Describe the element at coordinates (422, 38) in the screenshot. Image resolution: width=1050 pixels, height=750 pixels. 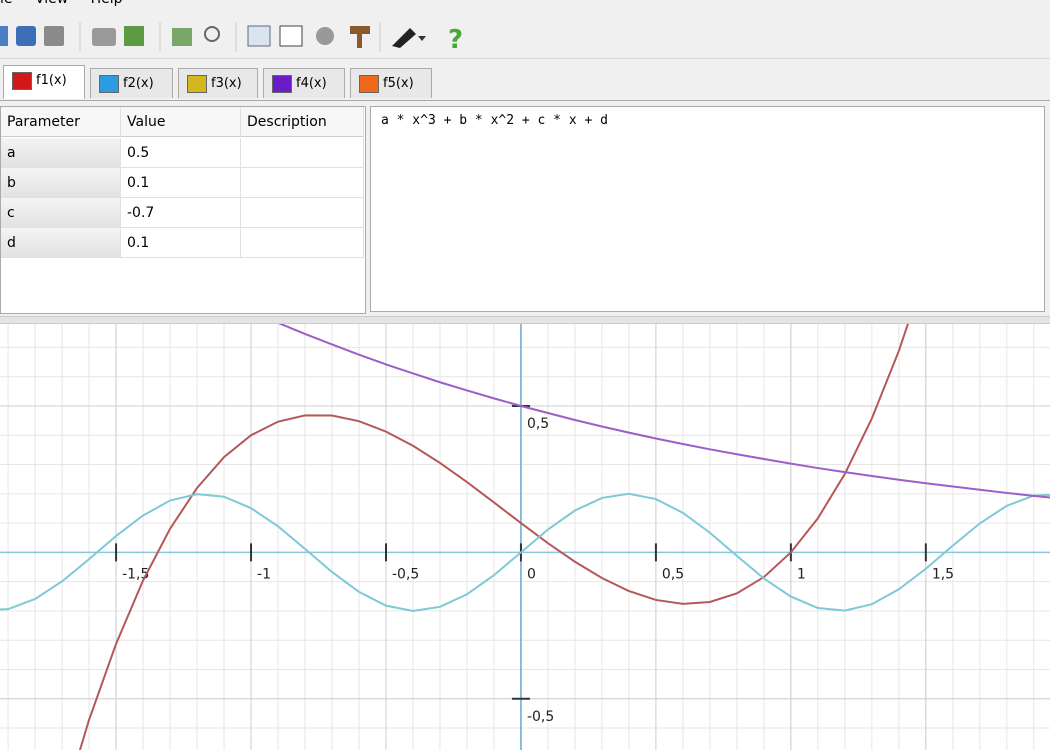
I see `dropdown-arrow` at that location.